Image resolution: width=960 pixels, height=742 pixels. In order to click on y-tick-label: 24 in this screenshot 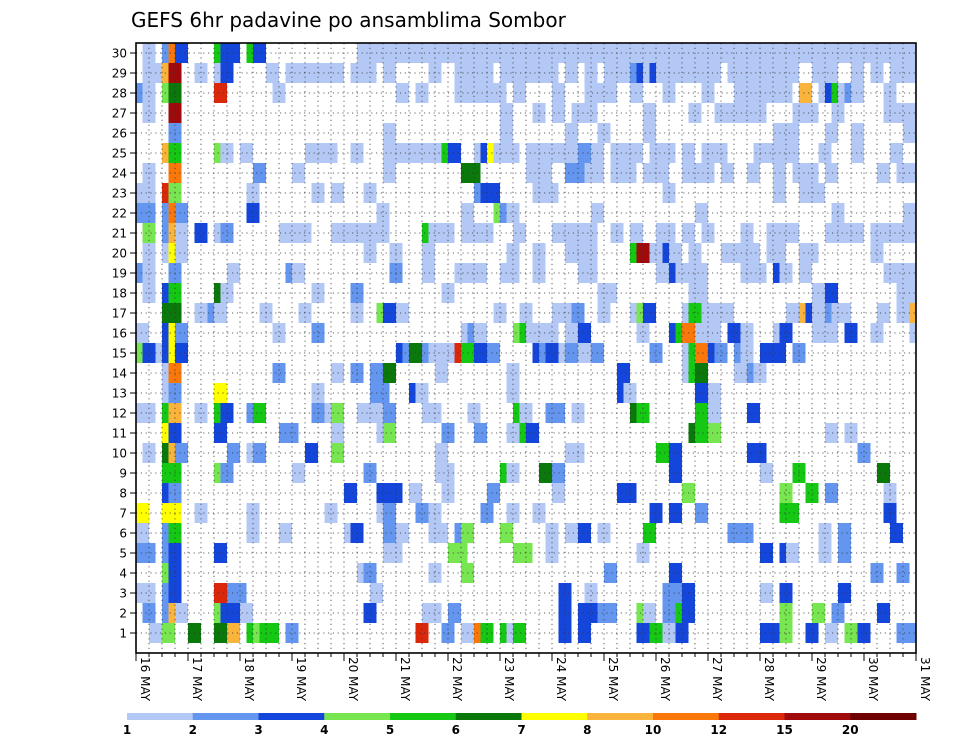, I will do `click(119, 174)`.